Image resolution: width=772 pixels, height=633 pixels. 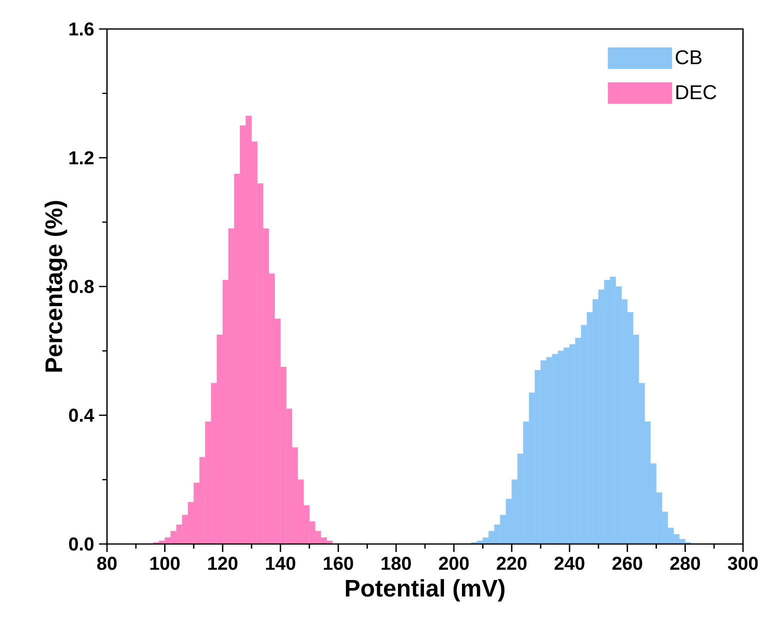 What do you see at coordinates (627, 563) in the screenshot?
I see `x-tick-label: 260` at bounding box center [627, 563].